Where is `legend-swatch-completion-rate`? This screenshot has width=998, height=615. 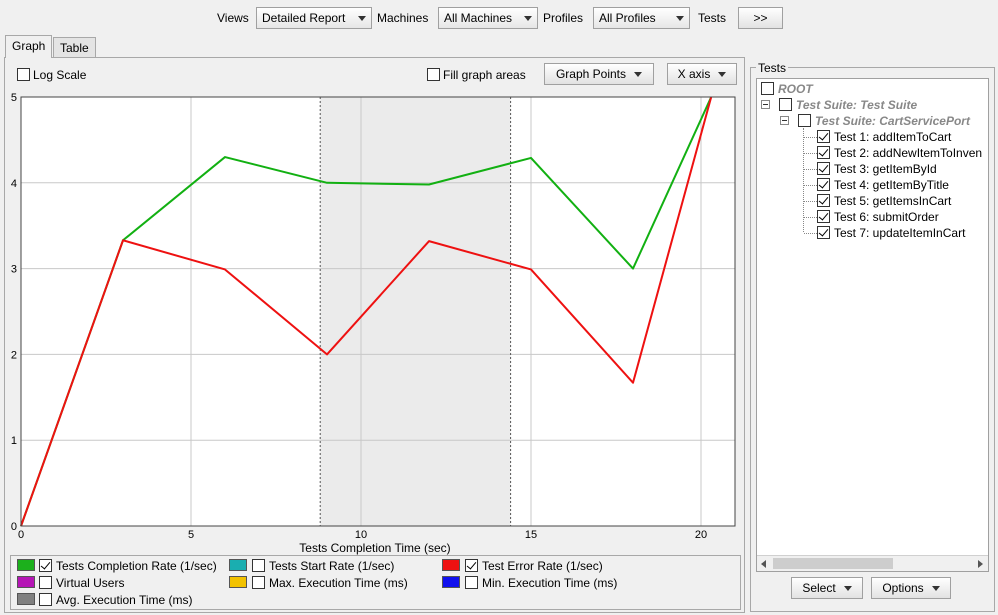 legend-swatch-completion-rate is located at coordinates (26, 565).